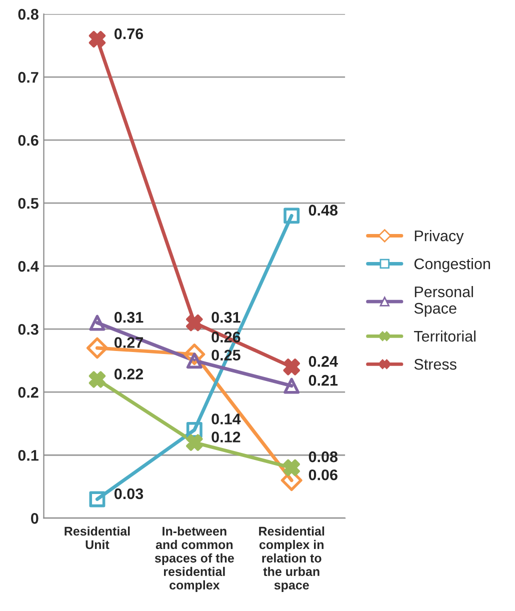 Image resolution: width=515 pixels, height=611 pixels. What do you see at coordinates (28, 266) in the screenshot?
I see `y-tick-label: 0.4` at bounding box center [28, 266].